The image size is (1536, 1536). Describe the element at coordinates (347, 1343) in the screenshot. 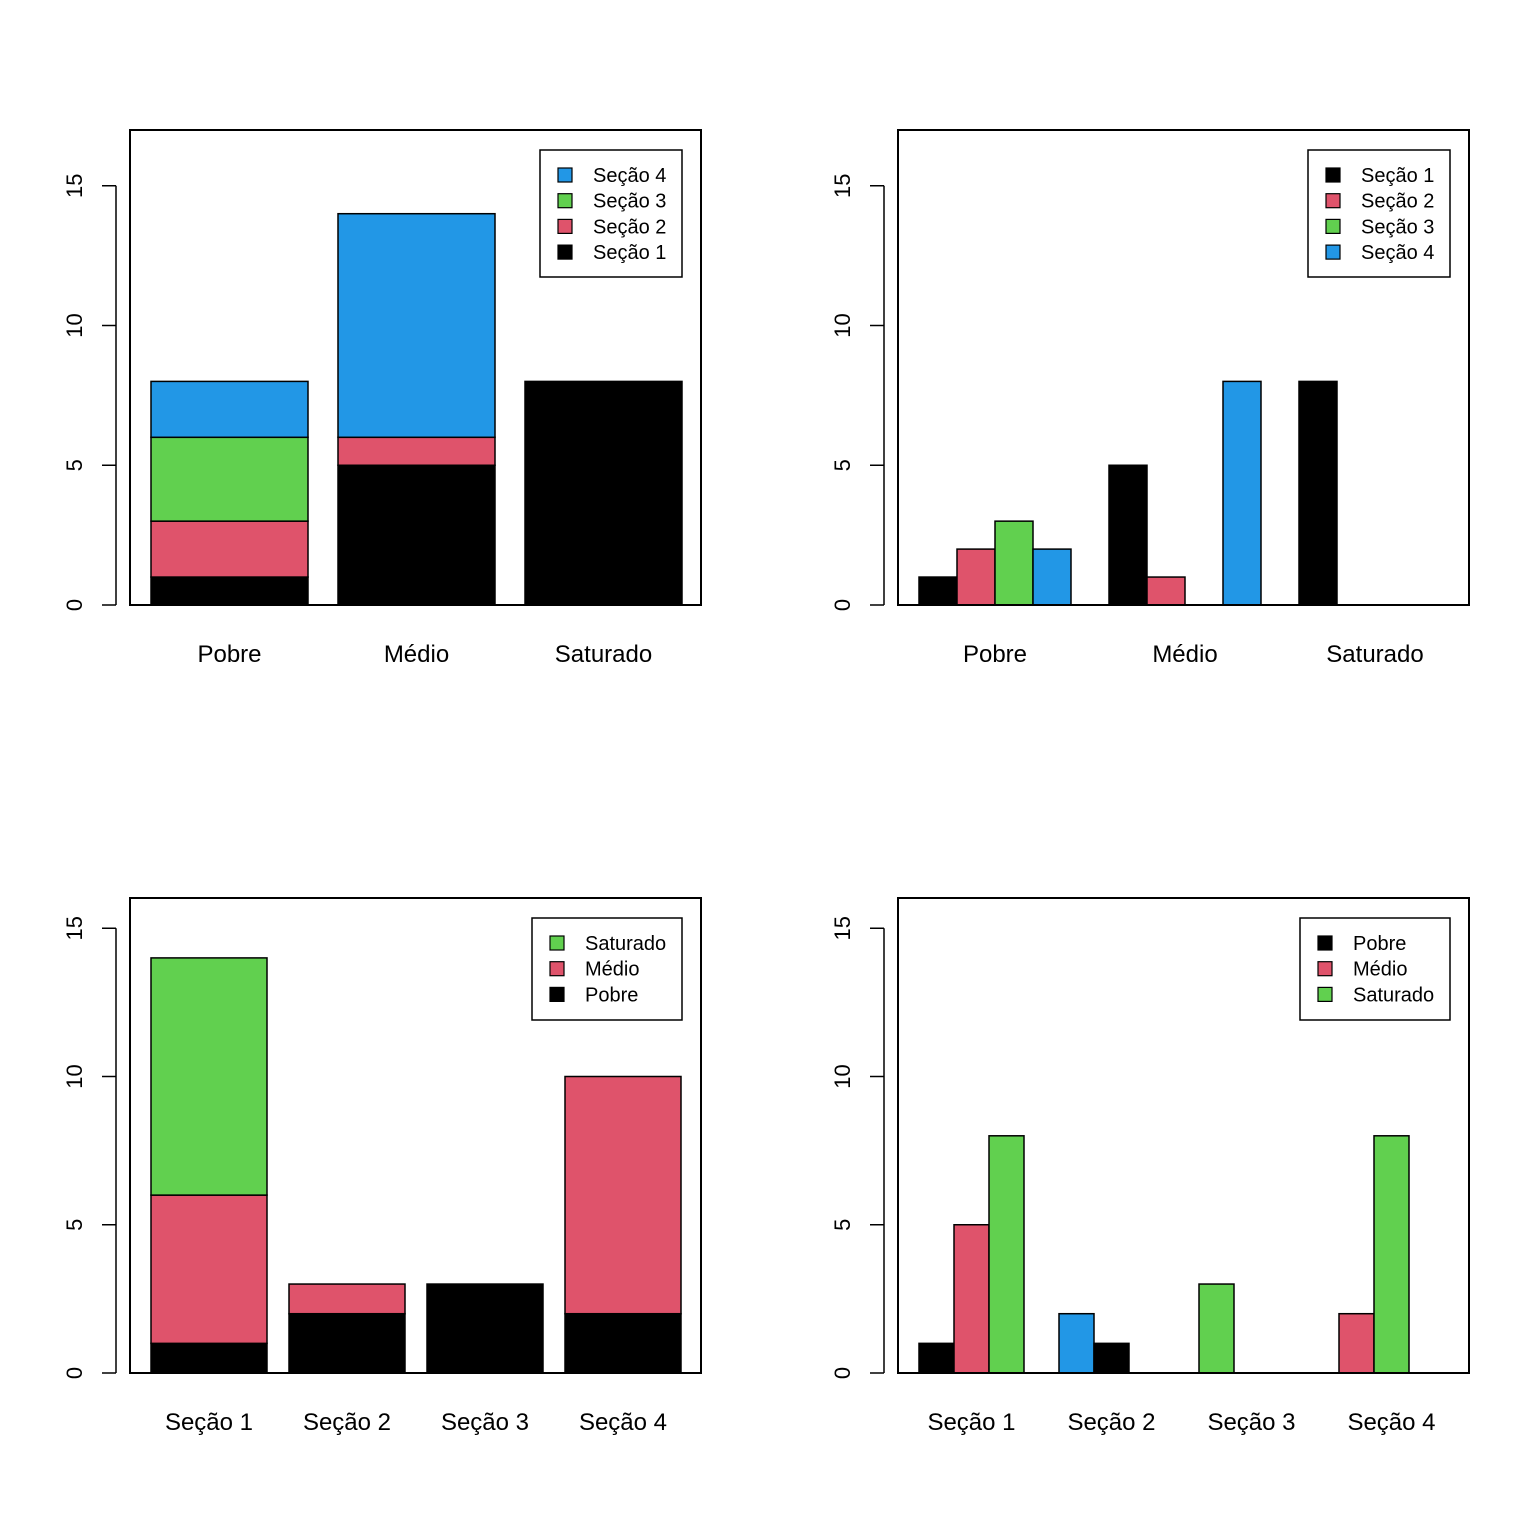

I see `bar-seção-2-pobre` at that location.